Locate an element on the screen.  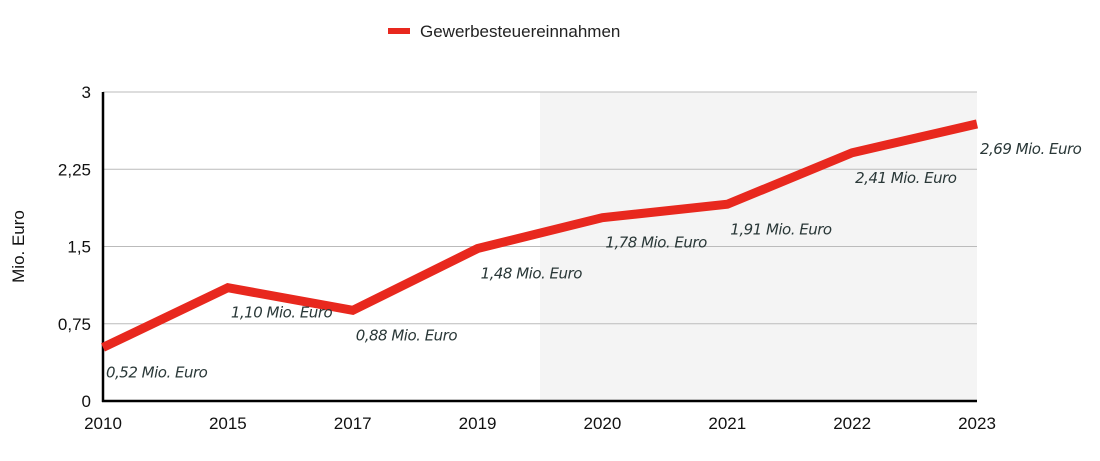
y-tick-label: 3 is located at coordinates (86, 92).